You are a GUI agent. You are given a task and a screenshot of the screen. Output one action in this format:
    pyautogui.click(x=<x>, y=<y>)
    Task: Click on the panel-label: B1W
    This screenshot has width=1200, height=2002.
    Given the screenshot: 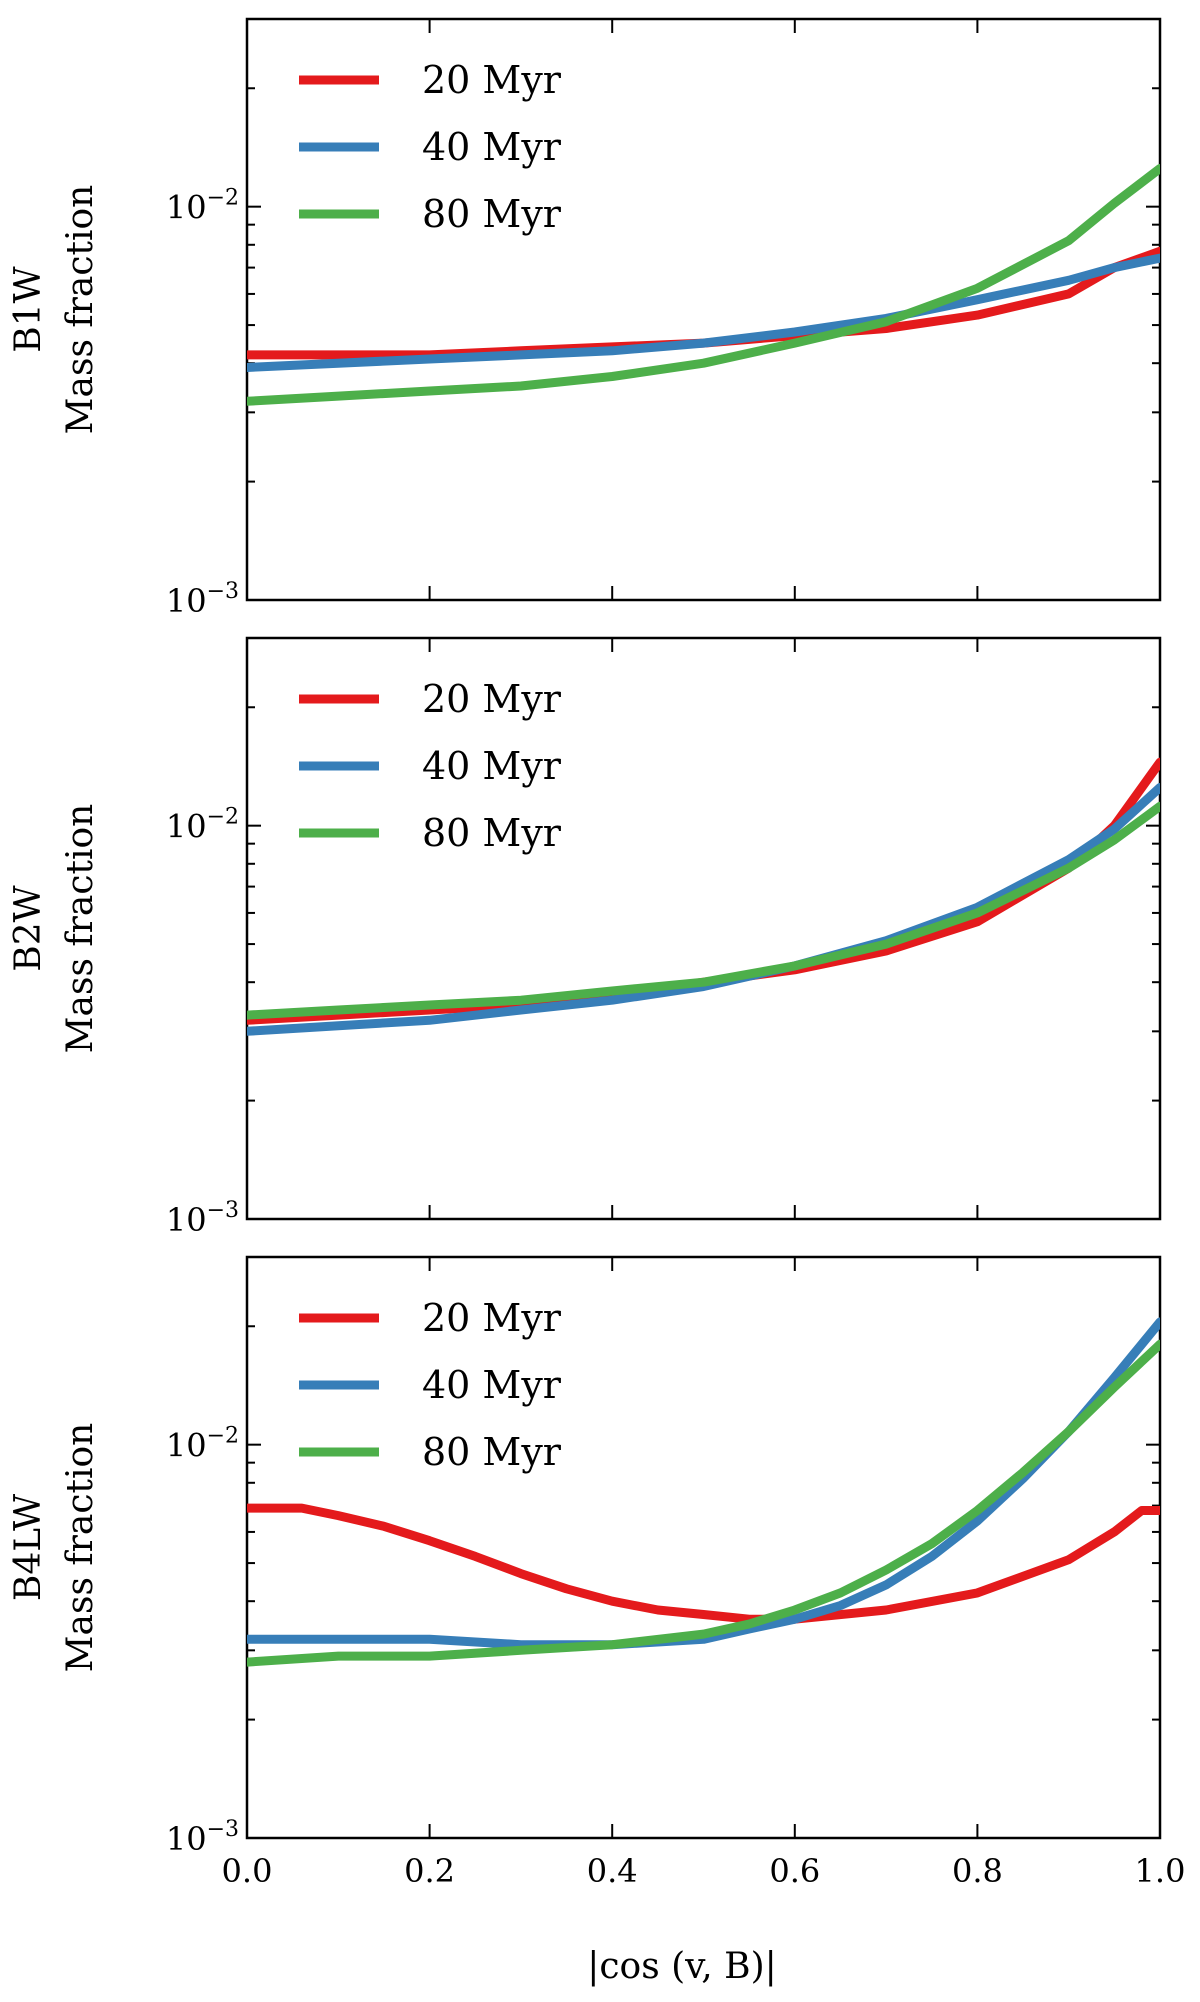 What is the action you would take?
    pyautogui.click(x=28, y=309)
    